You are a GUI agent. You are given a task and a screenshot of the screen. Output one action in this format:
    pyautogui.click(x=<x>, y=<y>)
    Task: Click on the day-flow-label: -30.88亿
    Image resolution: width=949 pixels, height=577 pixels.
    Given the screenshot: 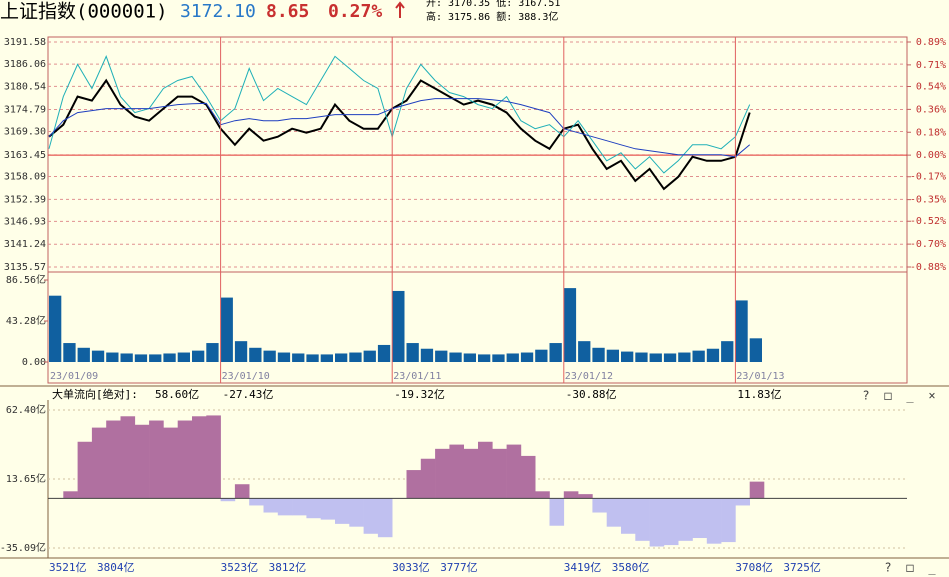 What is the action you would take?
    pyautogui.click(x=591, y=394)
    